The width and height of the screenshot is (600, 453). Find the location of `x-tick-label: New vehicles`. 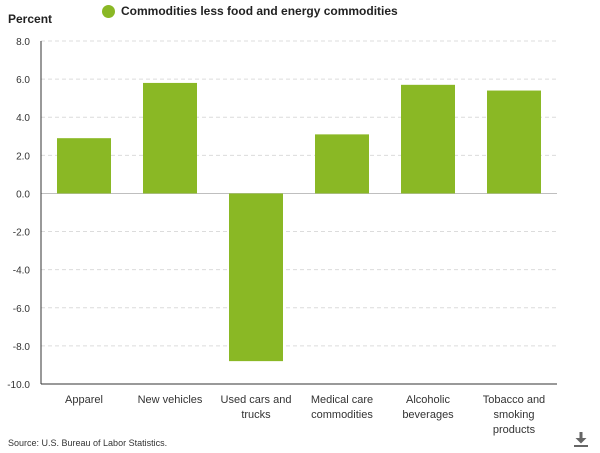

x-tick-label: New vehicles is located at coordinates (170, 400).